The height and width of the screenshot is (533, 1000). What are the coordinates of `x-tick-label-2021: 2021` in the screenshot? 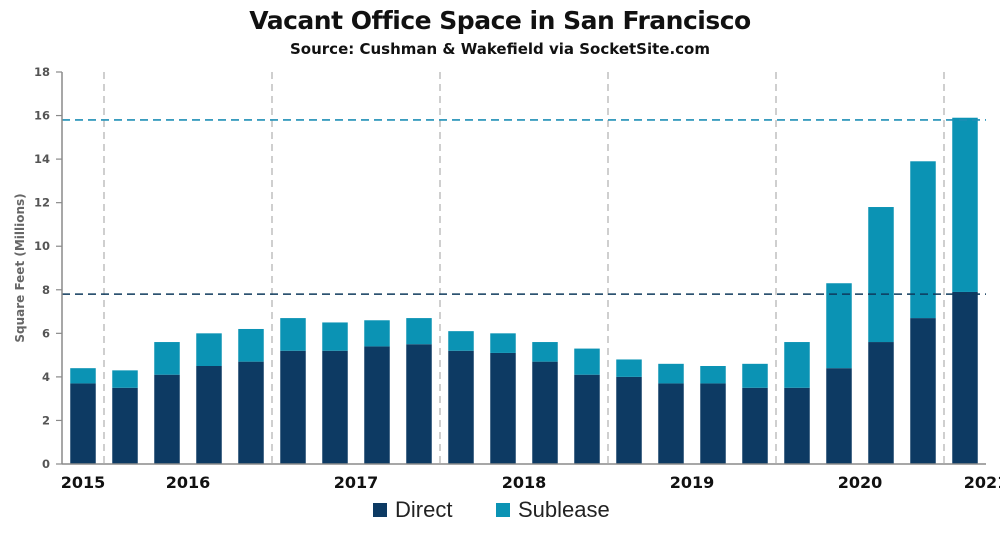 It's located at (982, 482).